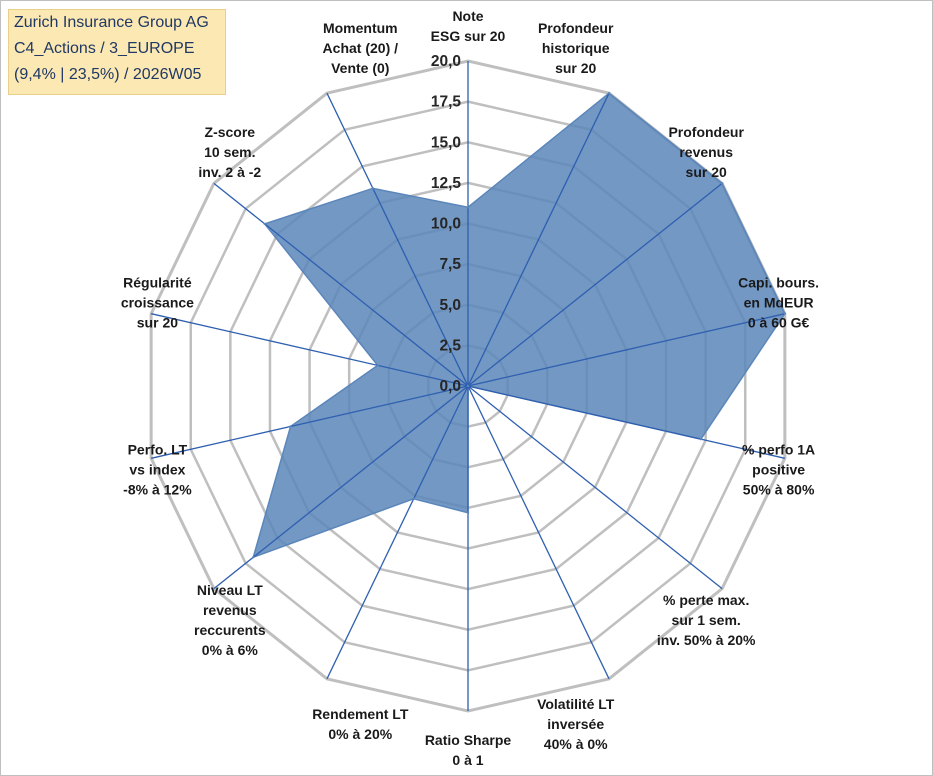 The width and height of the screenshot is (933, 776). Describe the element at coordinates (468, 750) in the screenshot. I see `axis-label-7: Ratio Sharpe 0 à 1` at that location.